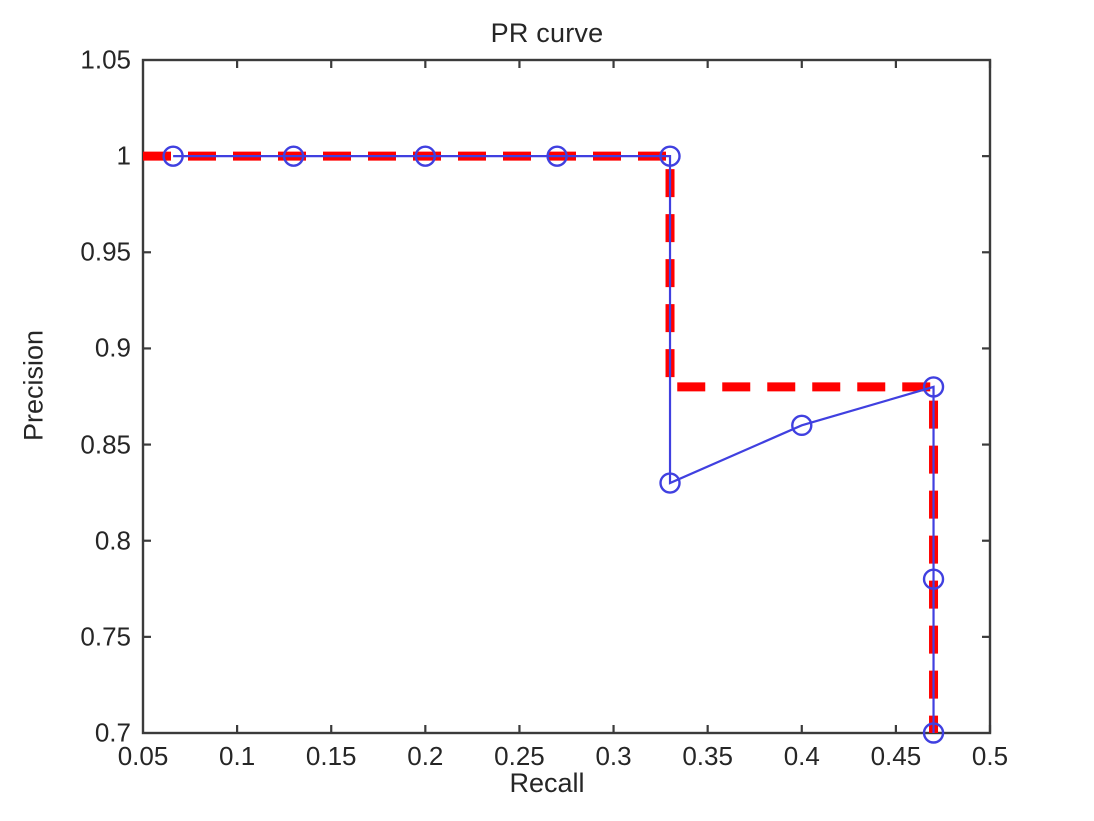 This screenshot has height=821, width=1094. What do you see at coordinates (331, 756) in the screenshot?
I see `x-tick-label: 0.15` at bounding box center [331, 756].